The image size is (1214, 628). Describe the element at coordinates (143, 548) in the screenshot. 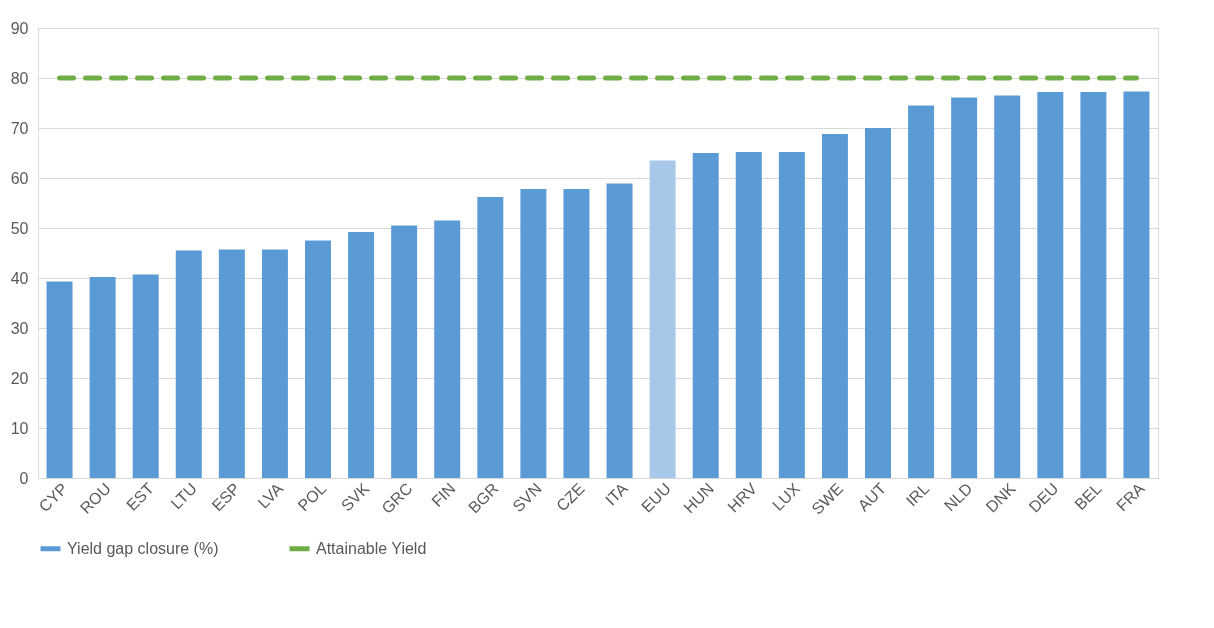

I see `legend-label: Yield gap closure (%)` at that location.